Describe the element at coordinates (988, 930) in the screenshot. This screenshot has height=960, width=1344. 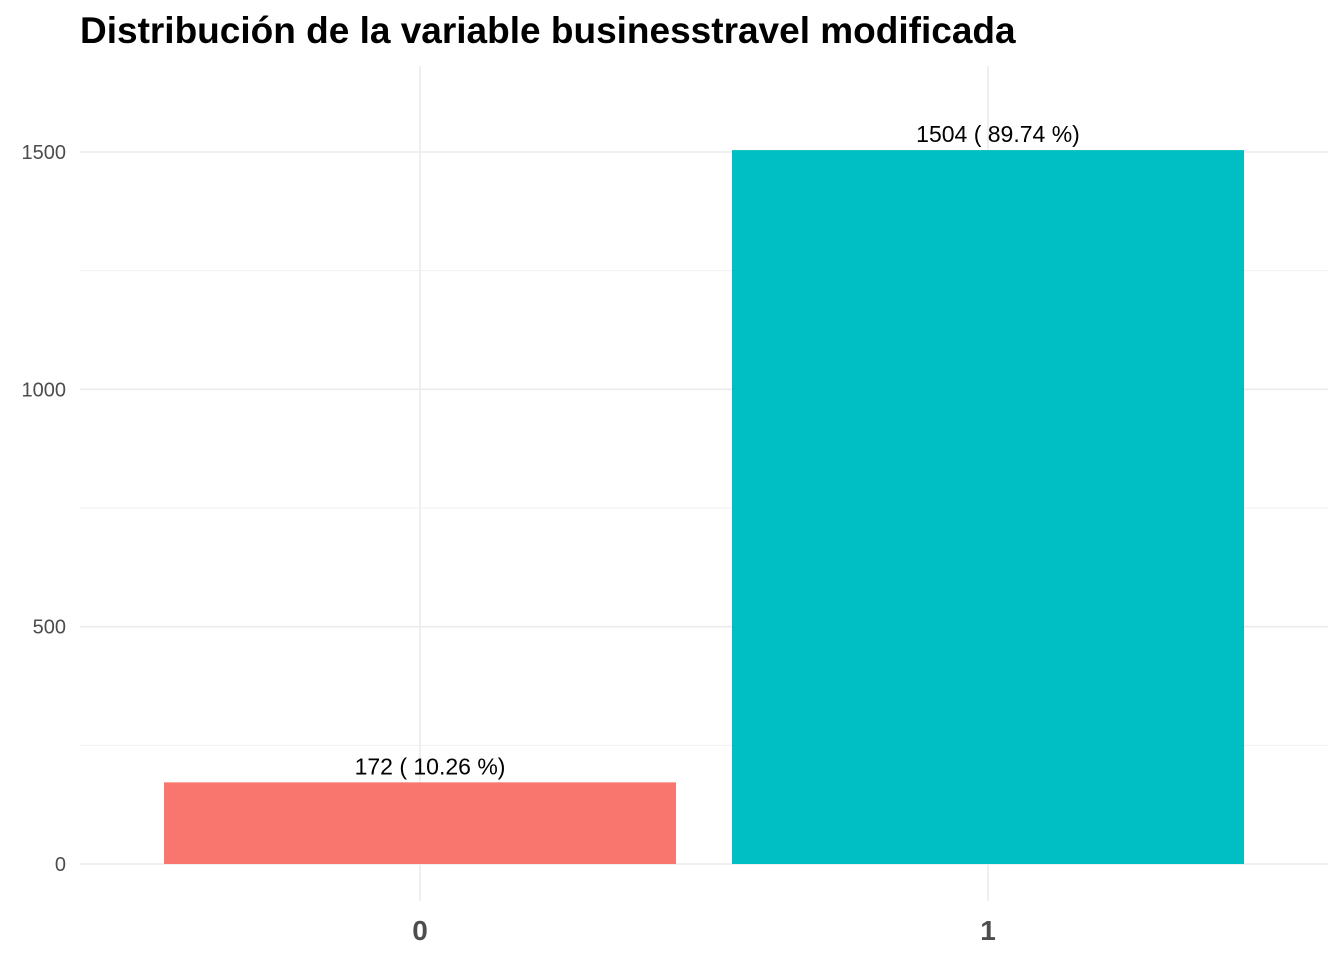
I see `x-tick-label-1: 1` at that location.